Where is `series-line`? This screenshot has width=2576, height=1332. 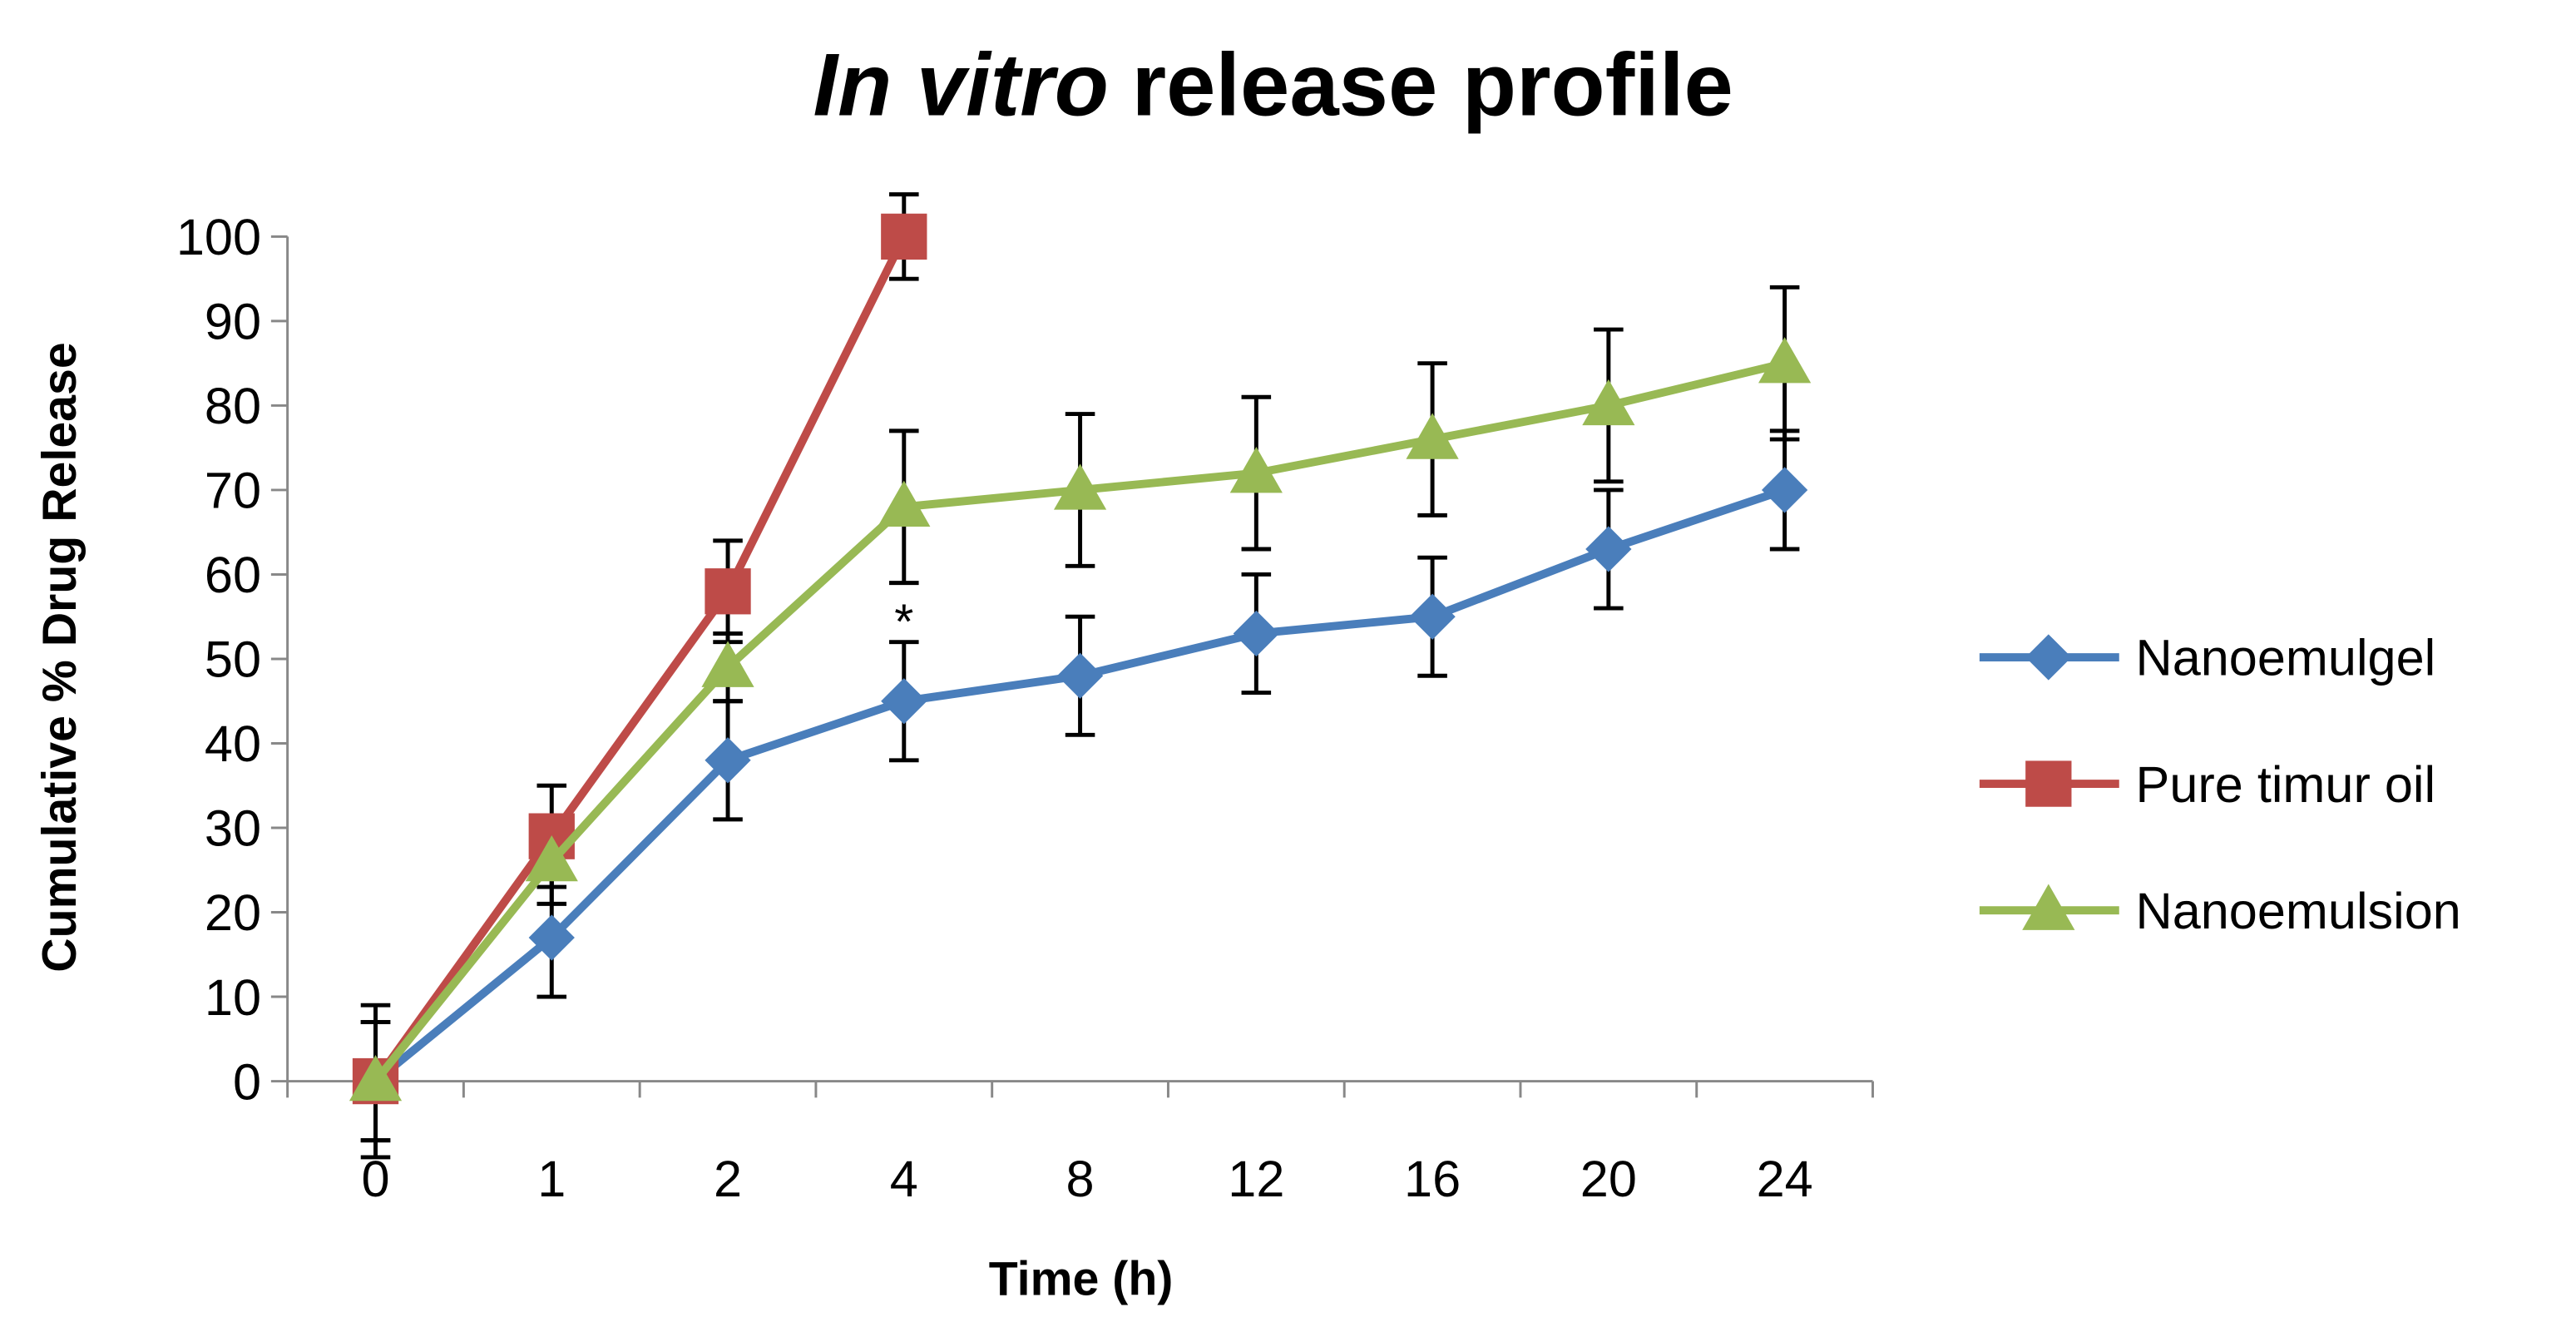
series-line is located at coordinates (640, 659).